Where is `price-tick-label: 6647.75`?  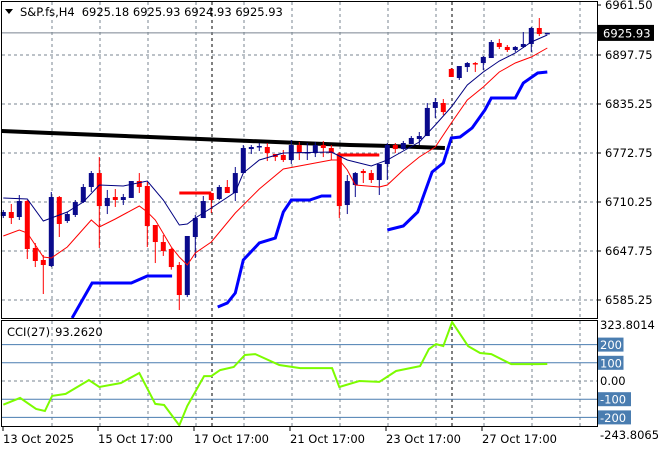 price-tick-label: 6647.75 is located at coordinates (629, 251).